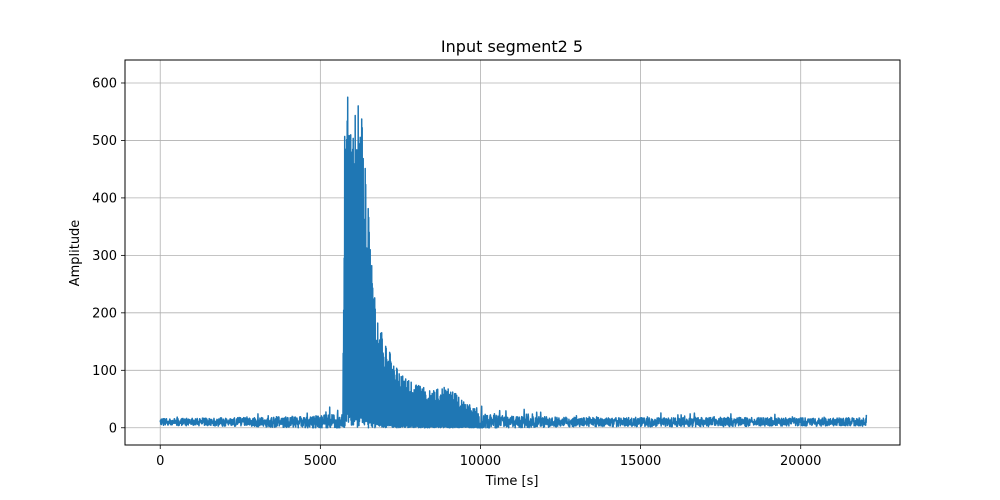  What do you see at coordinates (113, 428) in the screenshot?
I see `y-tick-label: 0` at bounding box center [113, 428].